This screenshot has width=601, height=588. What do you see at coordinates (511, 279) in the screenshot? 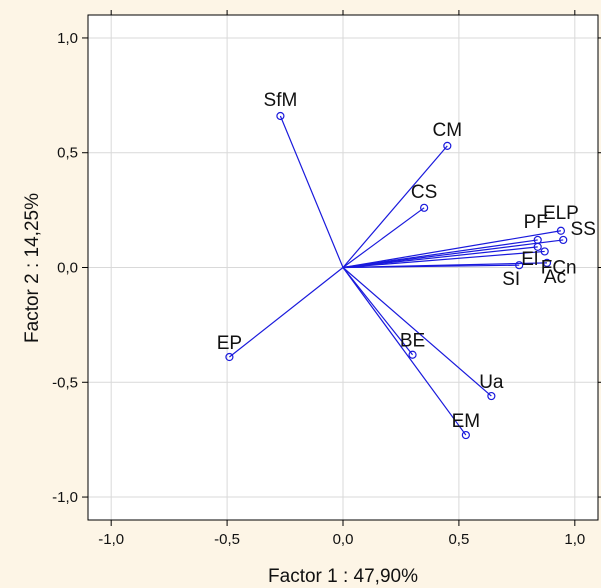
I see `label-si: SI` at bounding box center [511, 279].